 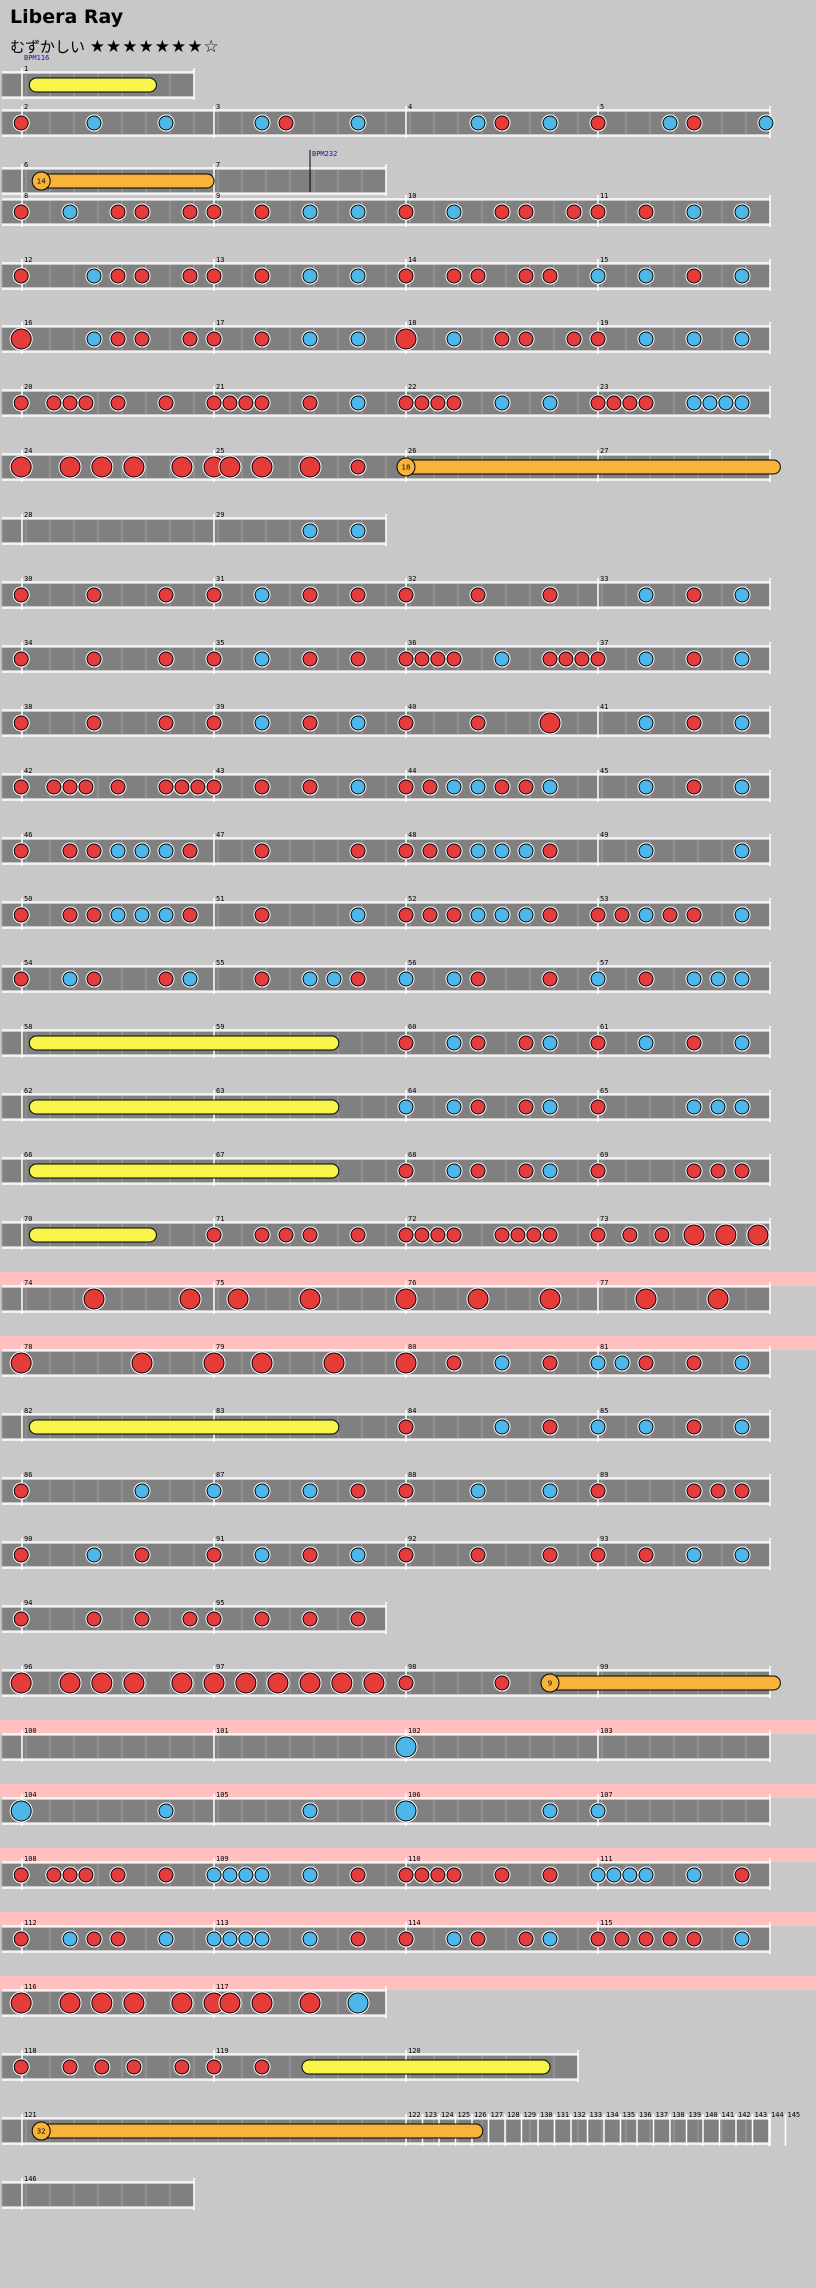 I want to click on gogo-band, so click(x=408, y=1727).